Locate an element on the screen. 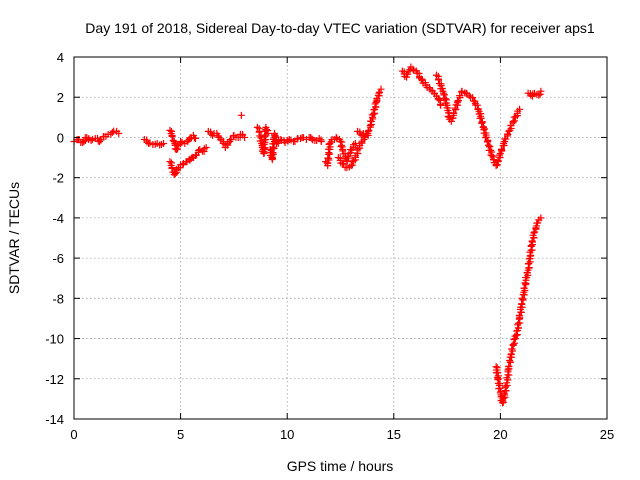  x-tick-label: 15 is located at coordinates (394, 434).